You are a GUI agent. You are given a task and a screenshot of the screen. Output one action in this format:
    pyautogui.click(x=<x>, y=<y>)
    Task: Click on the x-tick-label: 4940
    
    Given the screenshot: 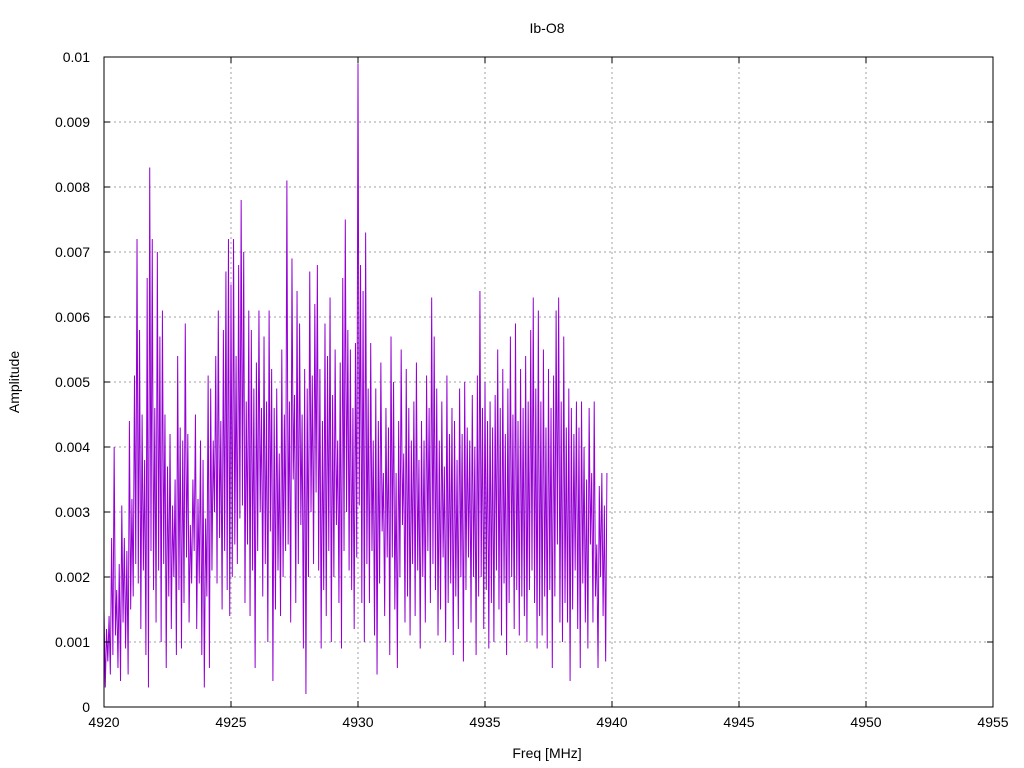 What is the action you would take?
    pyautogui.click(x=611, y=722)
    